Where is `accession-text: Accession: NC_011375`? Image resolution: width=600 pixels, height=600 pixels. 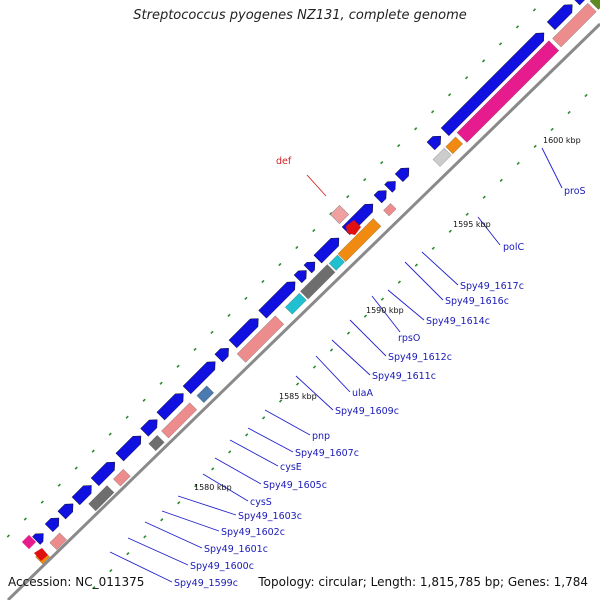 accession-text: Accession: NC_011375 is located at coordinates (76, 582).